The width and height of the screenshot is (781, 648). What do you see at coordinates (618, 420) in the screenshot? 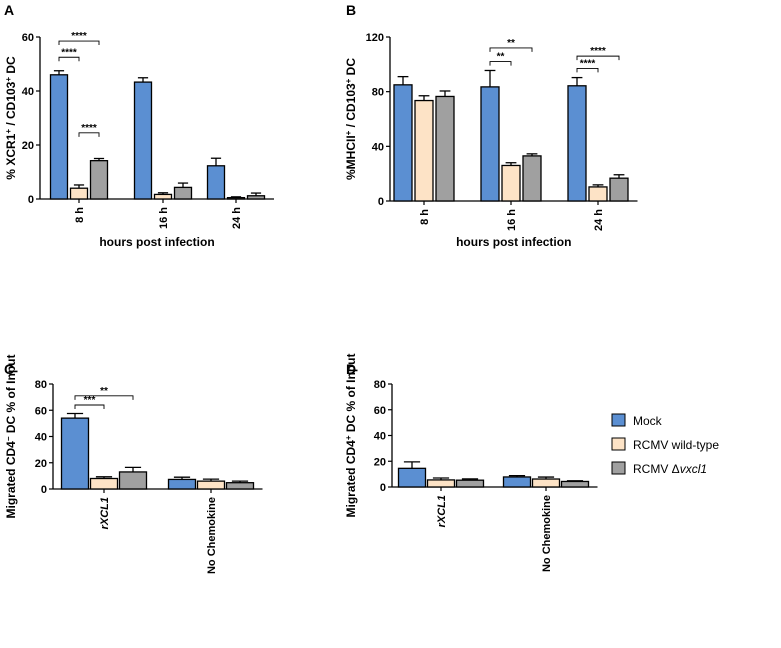
I see `legend-swatch-mock` at bounding box center [618, 420].